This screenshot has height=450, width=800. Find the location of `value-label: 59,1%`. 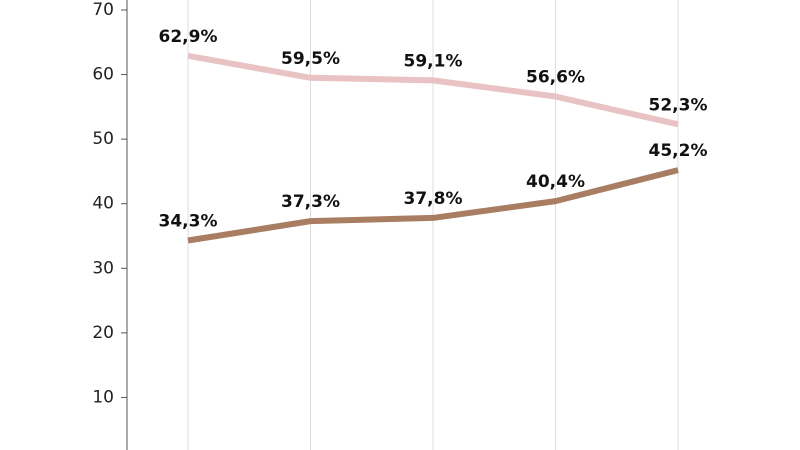

value-label: 59,1% is located at coordinates (433, 61).